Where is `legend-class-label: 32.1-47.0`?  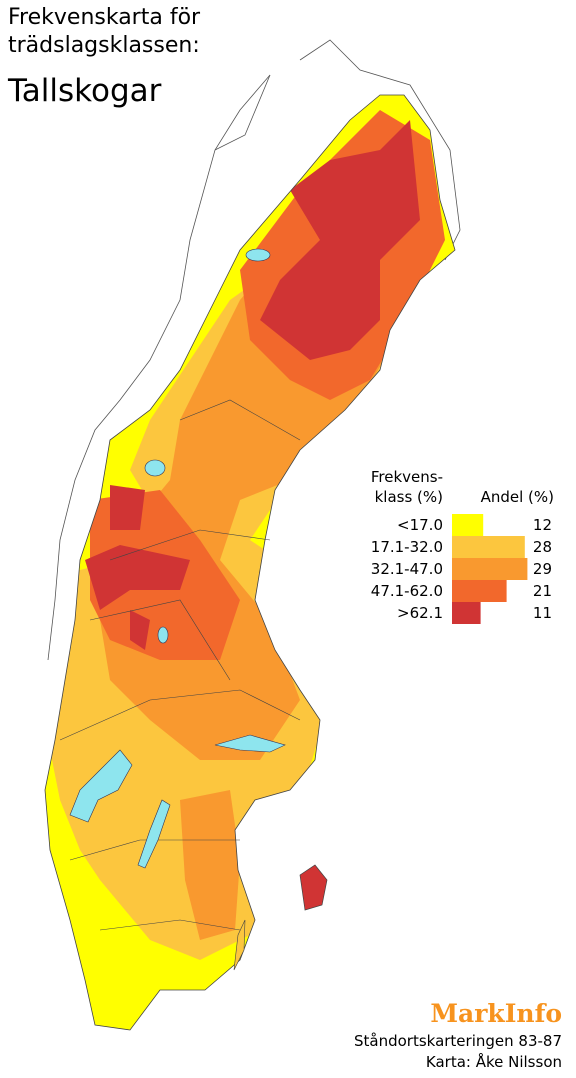
legend-class-label: 32.1-47.0 is located at coordinates (407, 569).